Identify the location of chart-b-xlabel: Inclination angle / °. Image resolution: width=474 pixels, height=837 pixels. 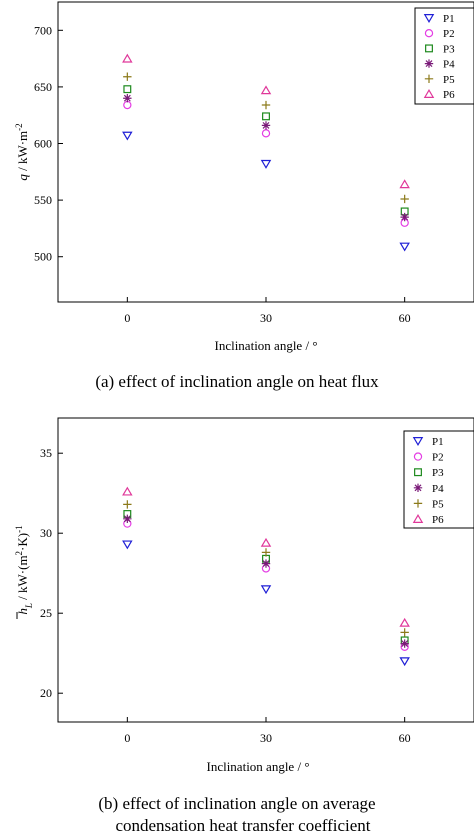
(257, 766).